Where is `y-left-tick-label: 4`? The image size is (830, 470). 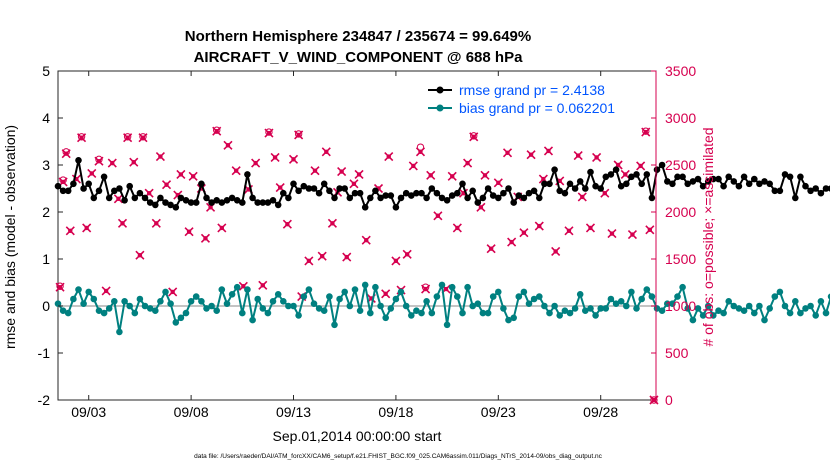 y-left-tick-label: 4 is located at coordinates (46, 118).